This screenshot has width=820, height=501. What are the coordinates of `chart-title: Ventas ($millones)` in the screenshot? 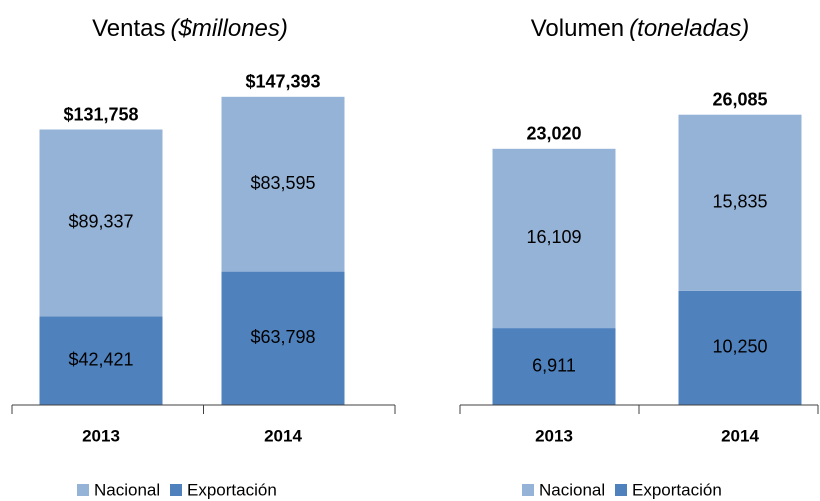 It's located at (190, 28).